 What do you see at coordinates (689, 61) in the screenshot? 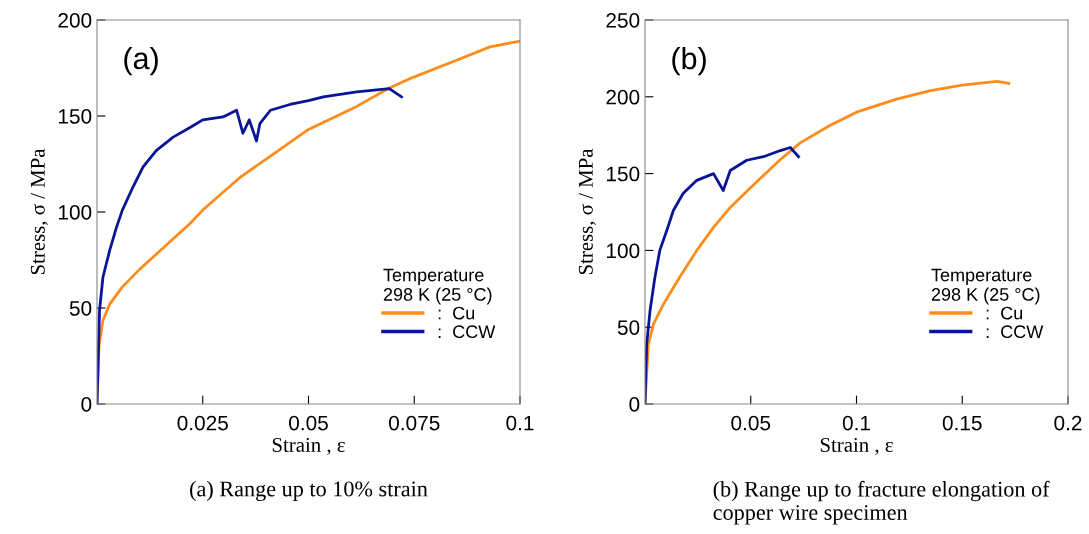
I see `annotation: (b)` at bounding box center [689, 61].